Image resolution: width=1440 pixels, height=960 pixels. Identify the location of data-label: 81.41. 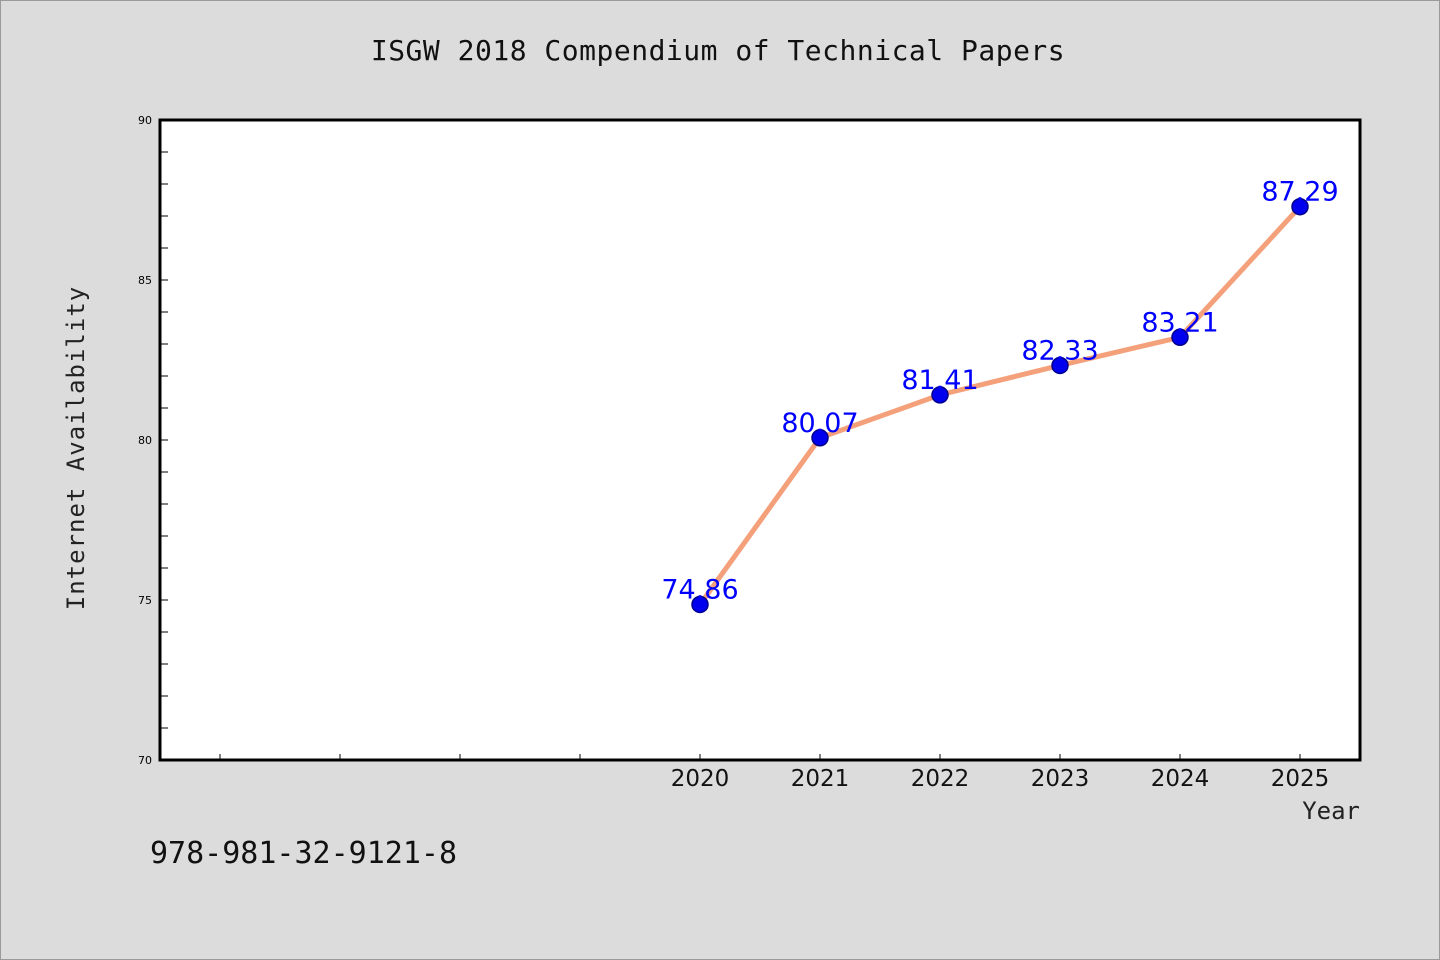
(939, 380).